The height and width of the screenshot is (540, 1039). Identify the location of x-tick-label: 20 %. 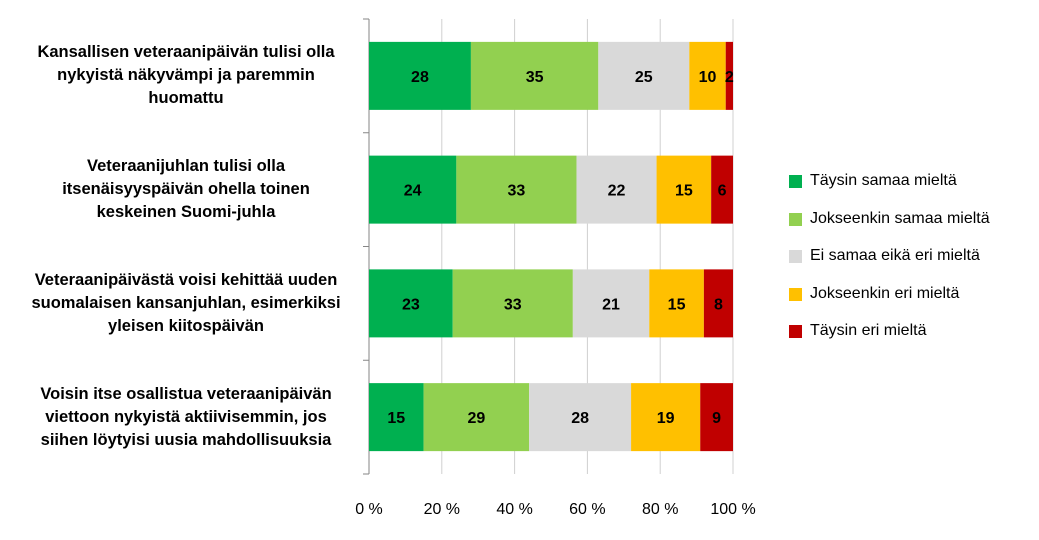
(442, 509).